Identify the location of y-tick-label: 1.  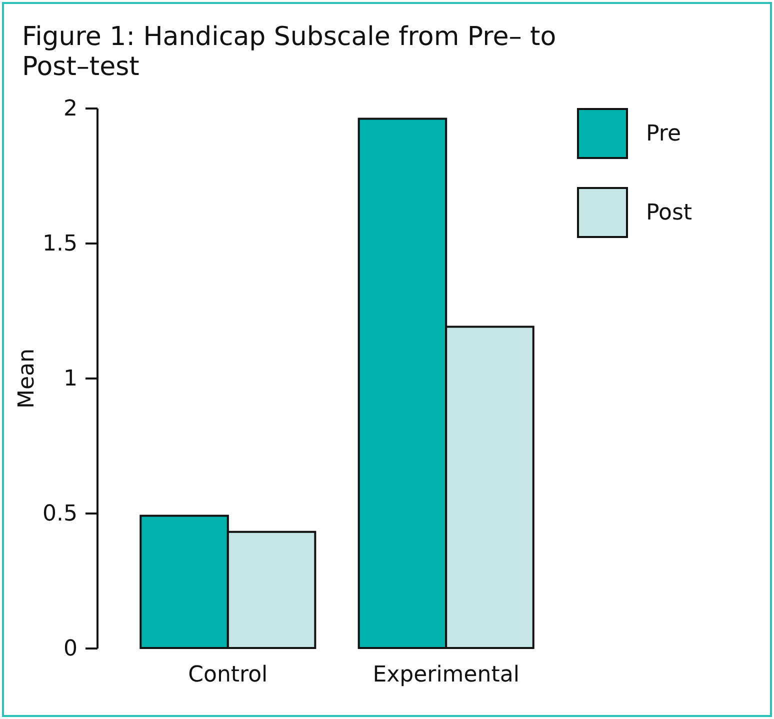
(71, 379).